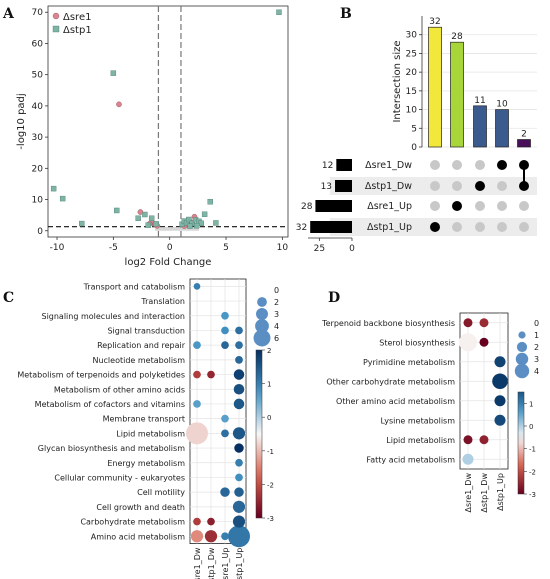  Describe the element at coordinates (389, 206) in the screenshot. I see `set-label: Δsre1_Up` at that location.